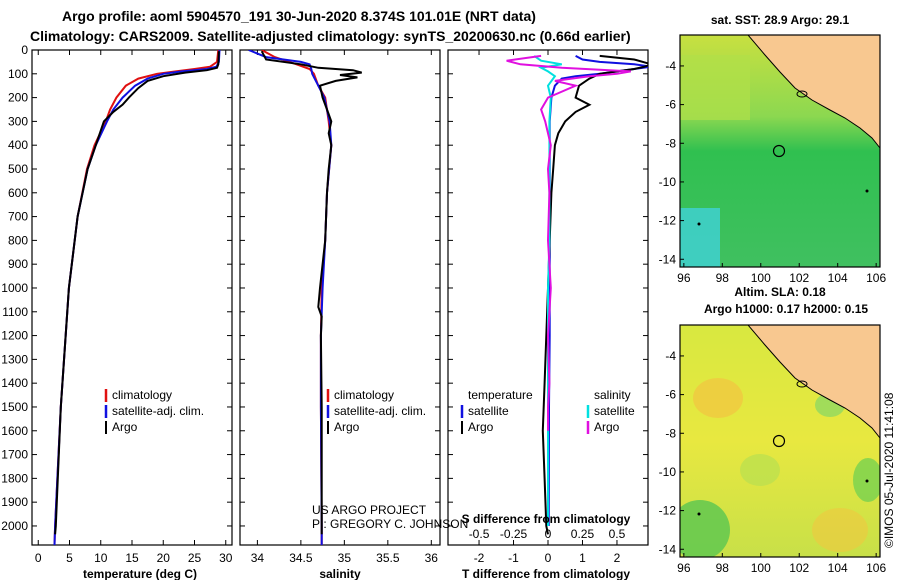 The width and height of the screenshot is (900, 580). Describe the element at coordinates (813, 92) in the screenshot. I see `land-sumatra-java` at that location.